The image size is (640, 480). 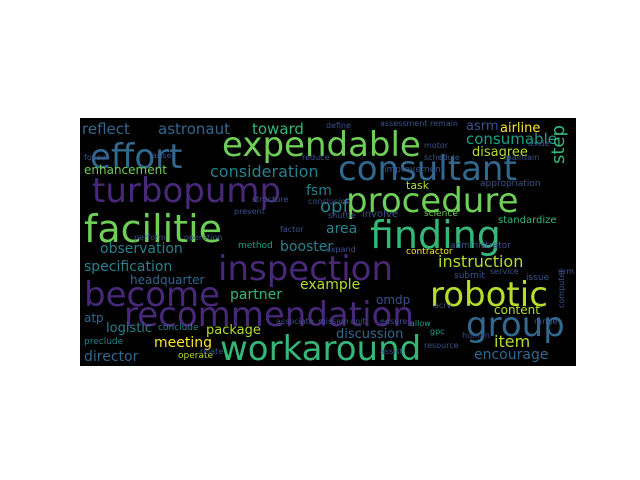 I want to click on word-astronaut: astronaut, so click(x=194, y=129).